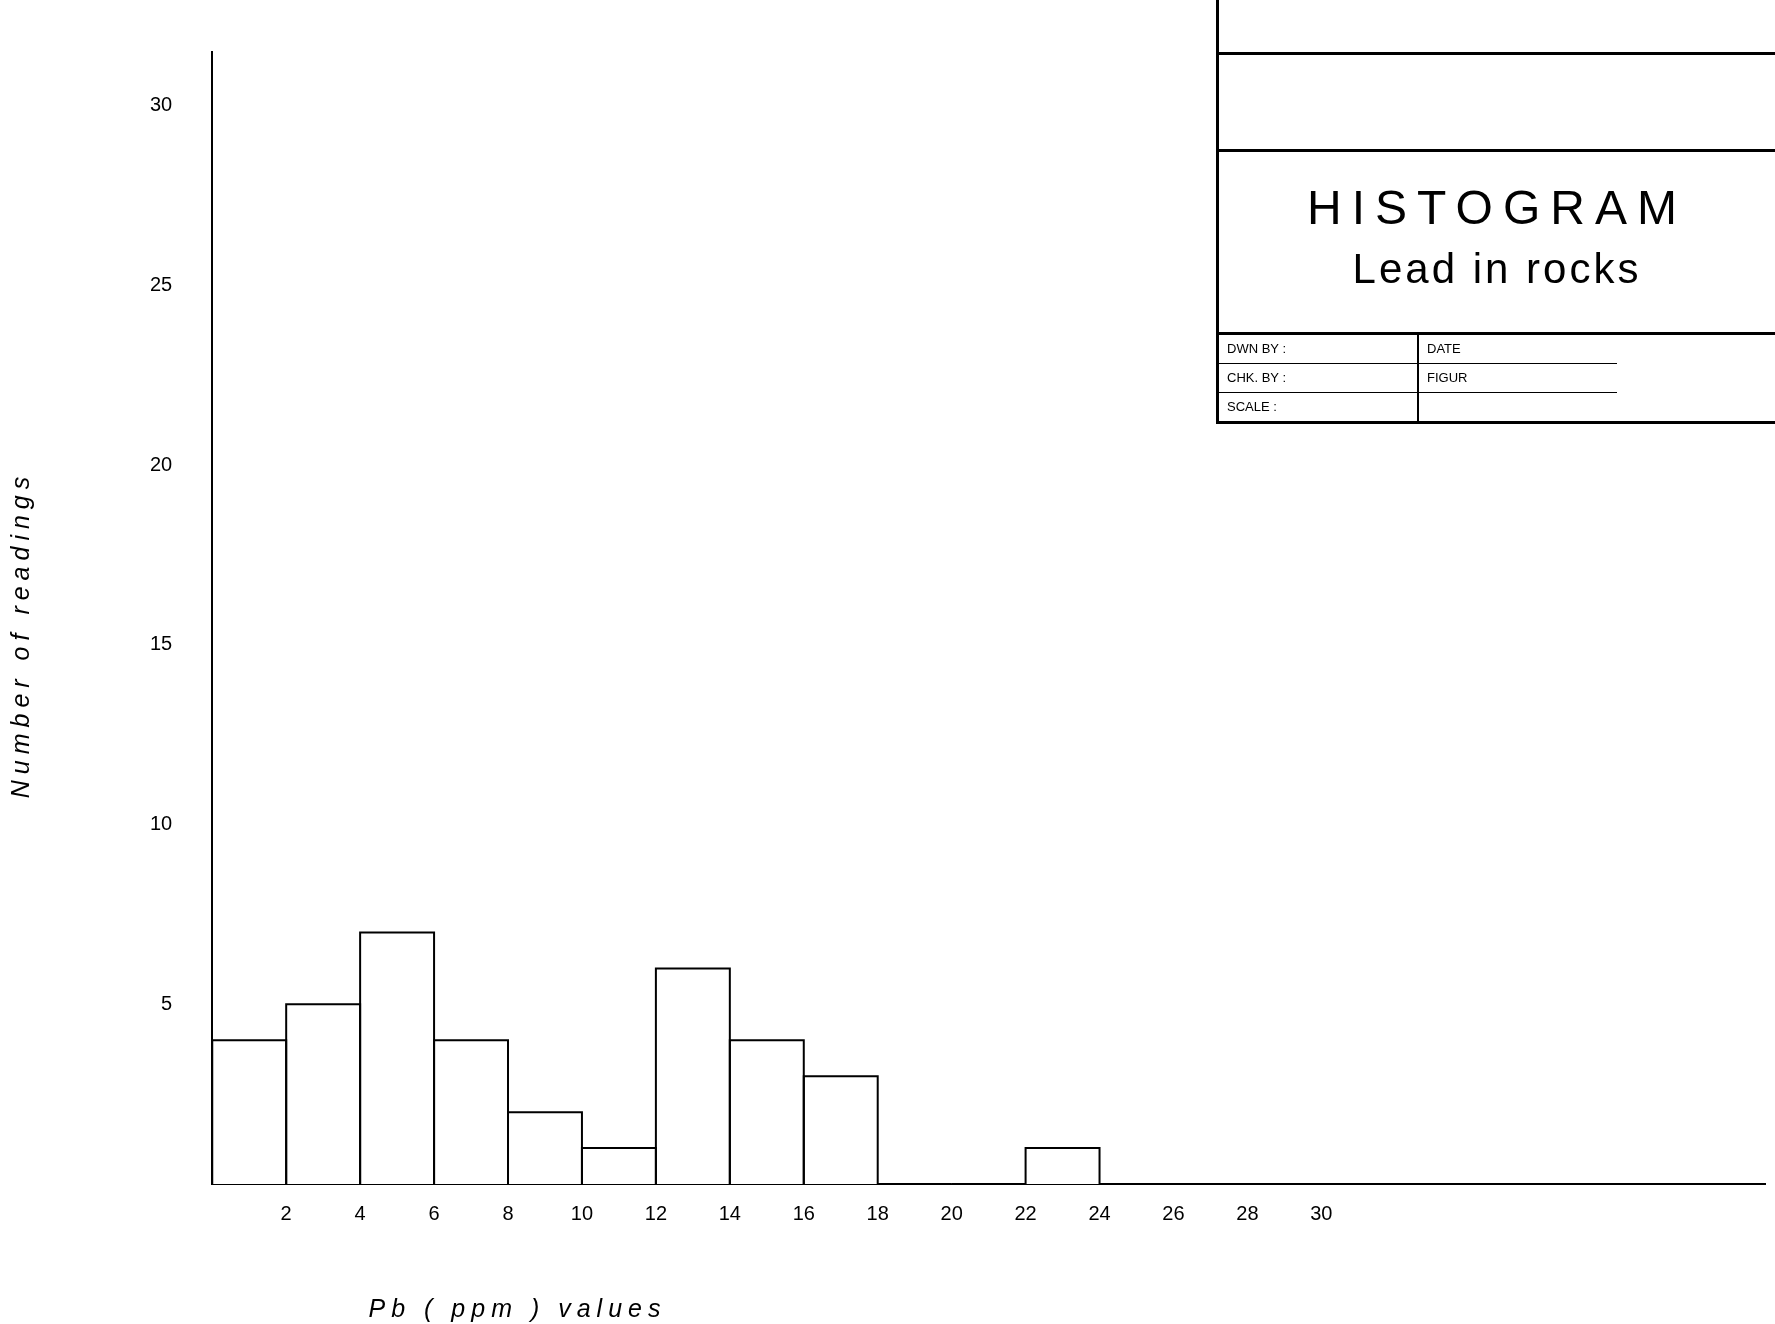 This screenshot has height=1324, width=1775. What do you see at coordinates (161, 463) in the screenshot?
I see `y-tick-label: 20` at bounding box center [161, 463].